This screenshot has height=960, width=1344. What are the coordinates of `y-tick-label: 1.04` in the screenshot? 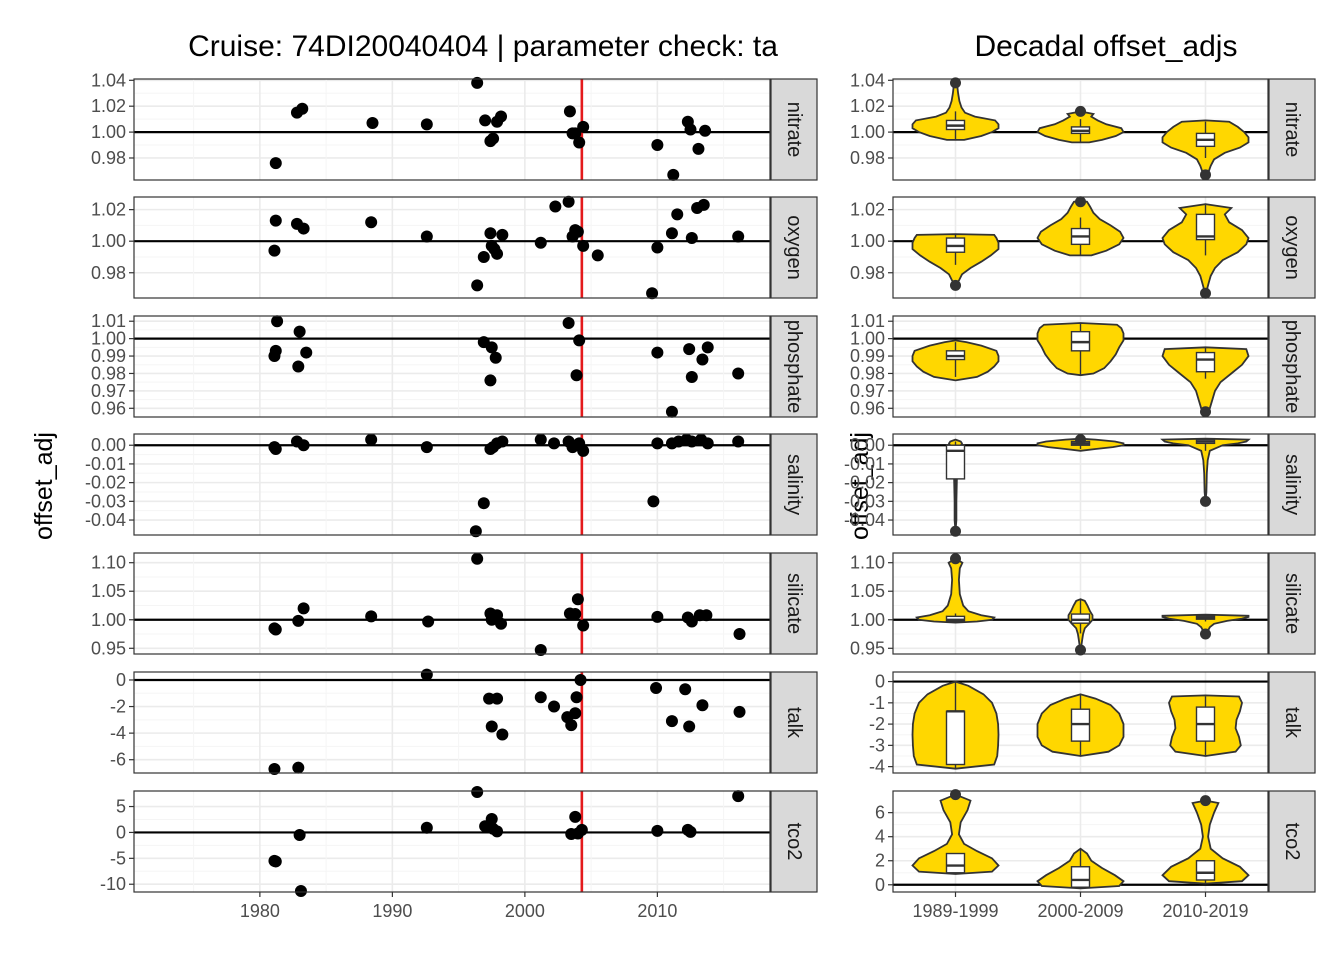 It's located at (108, 80).